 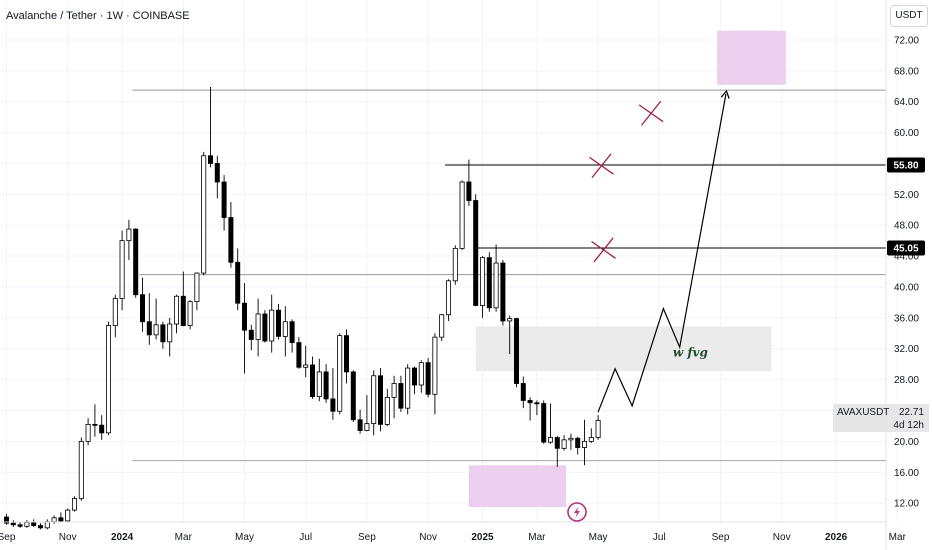 I want to click on y-tick-label: 36.00, so click(x=906, y=318).